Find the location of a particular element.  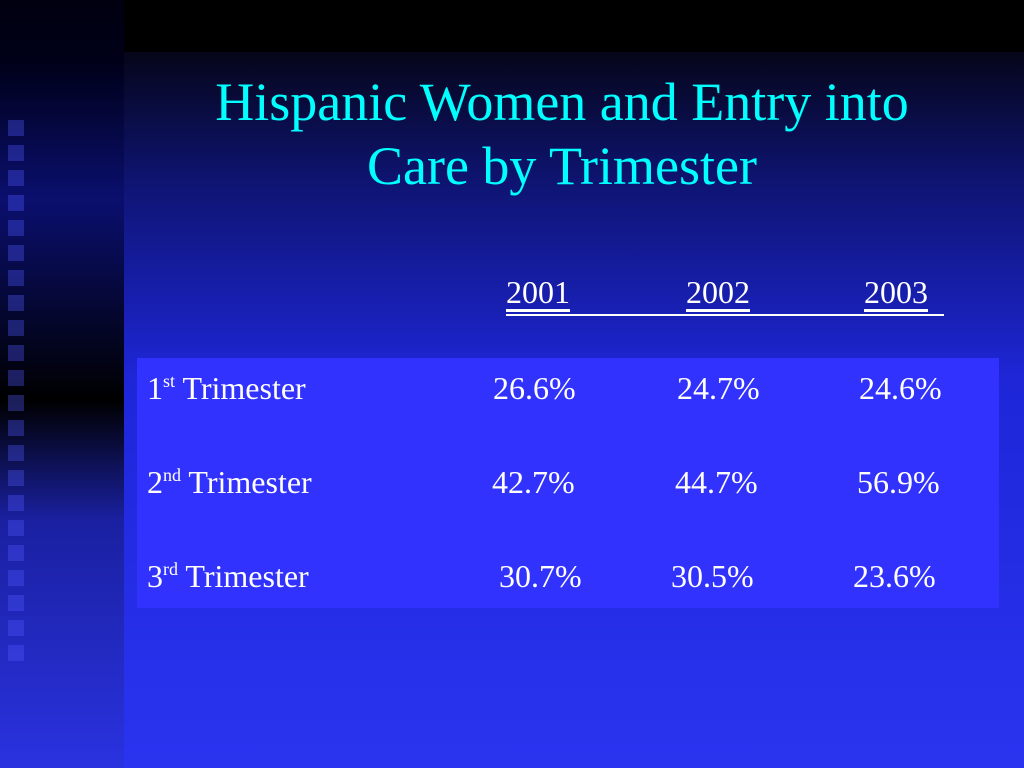

table-row-2nd-trimester: 2nd Trimester 42.7% 44.7% 56.9% is located at coordinates (568, 484).